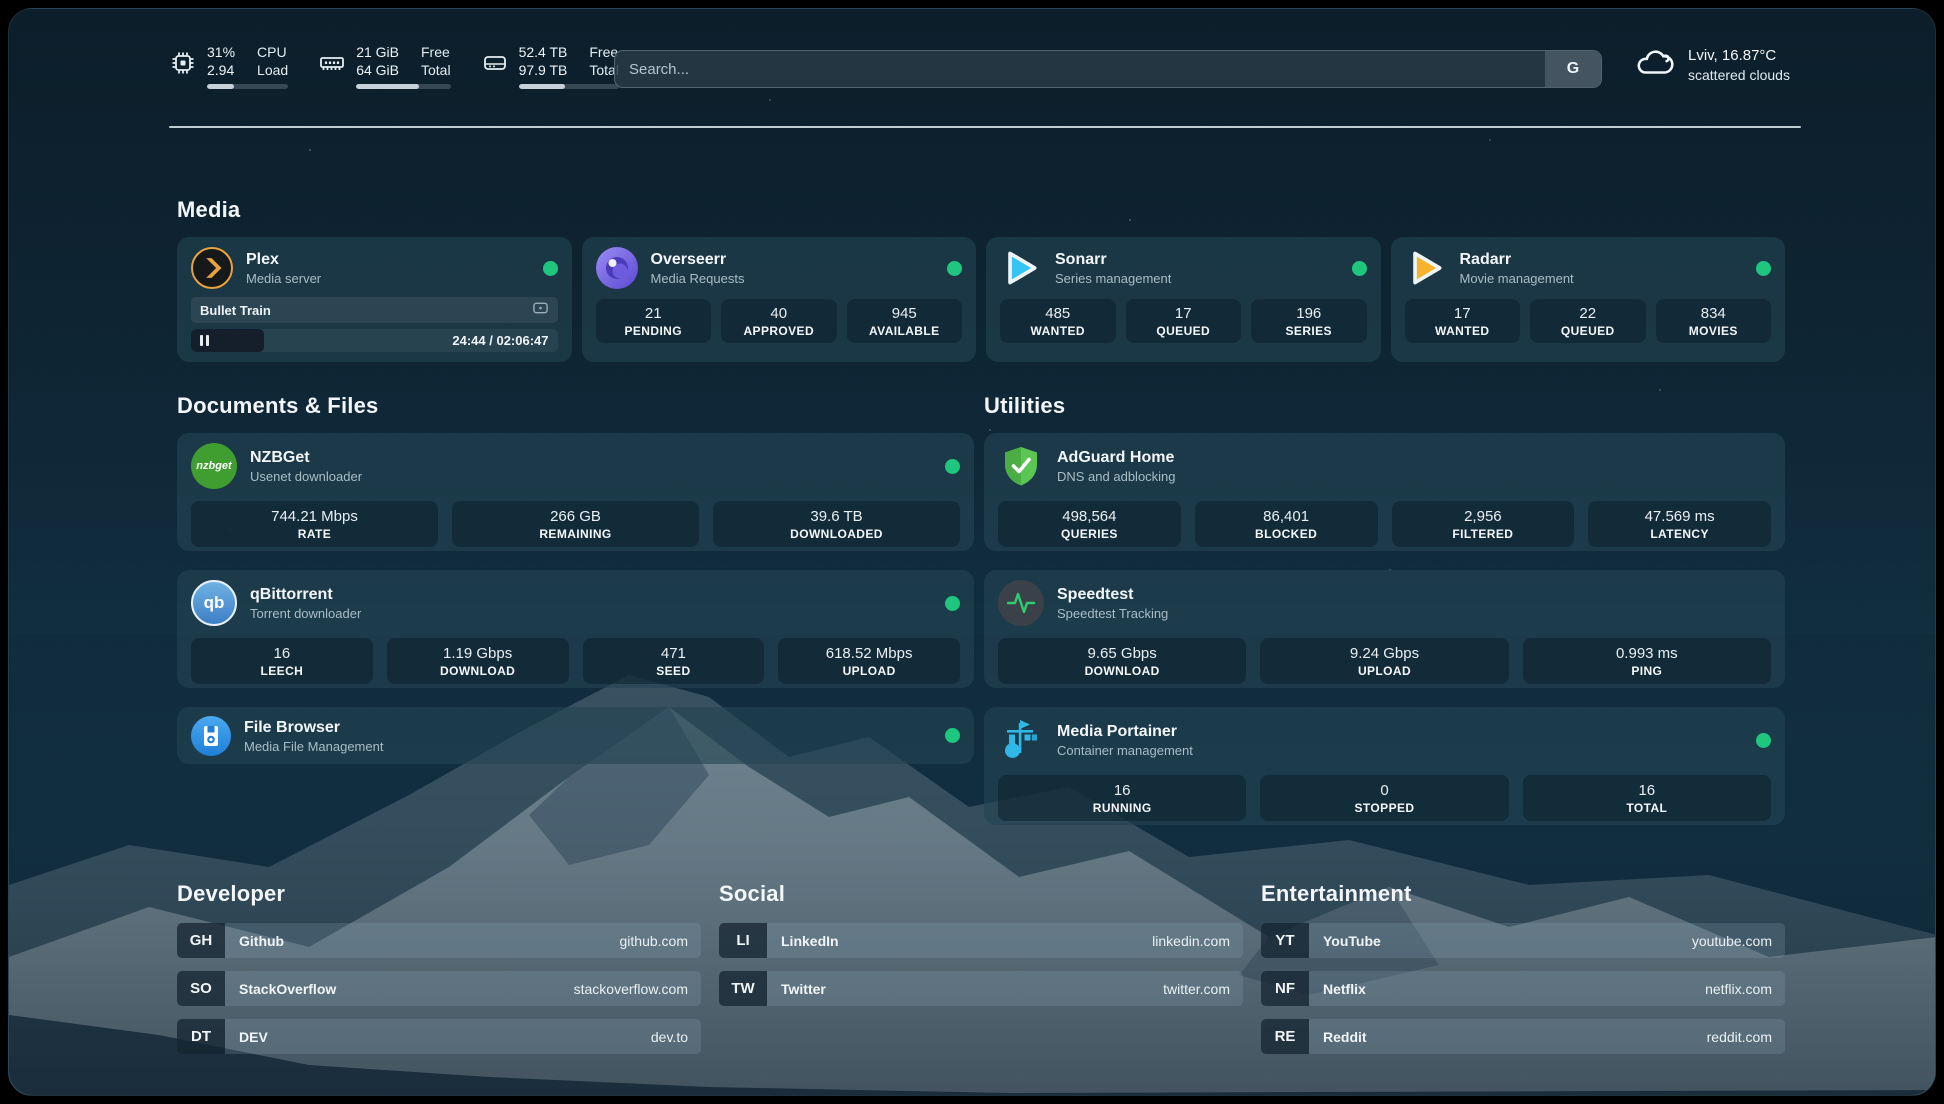 The image size is (1944, 1104). Describe the element at coordinates (288, 988) in the screenshot. I see `bookmark-name-stackoverflow: StackOverflow` at that location.